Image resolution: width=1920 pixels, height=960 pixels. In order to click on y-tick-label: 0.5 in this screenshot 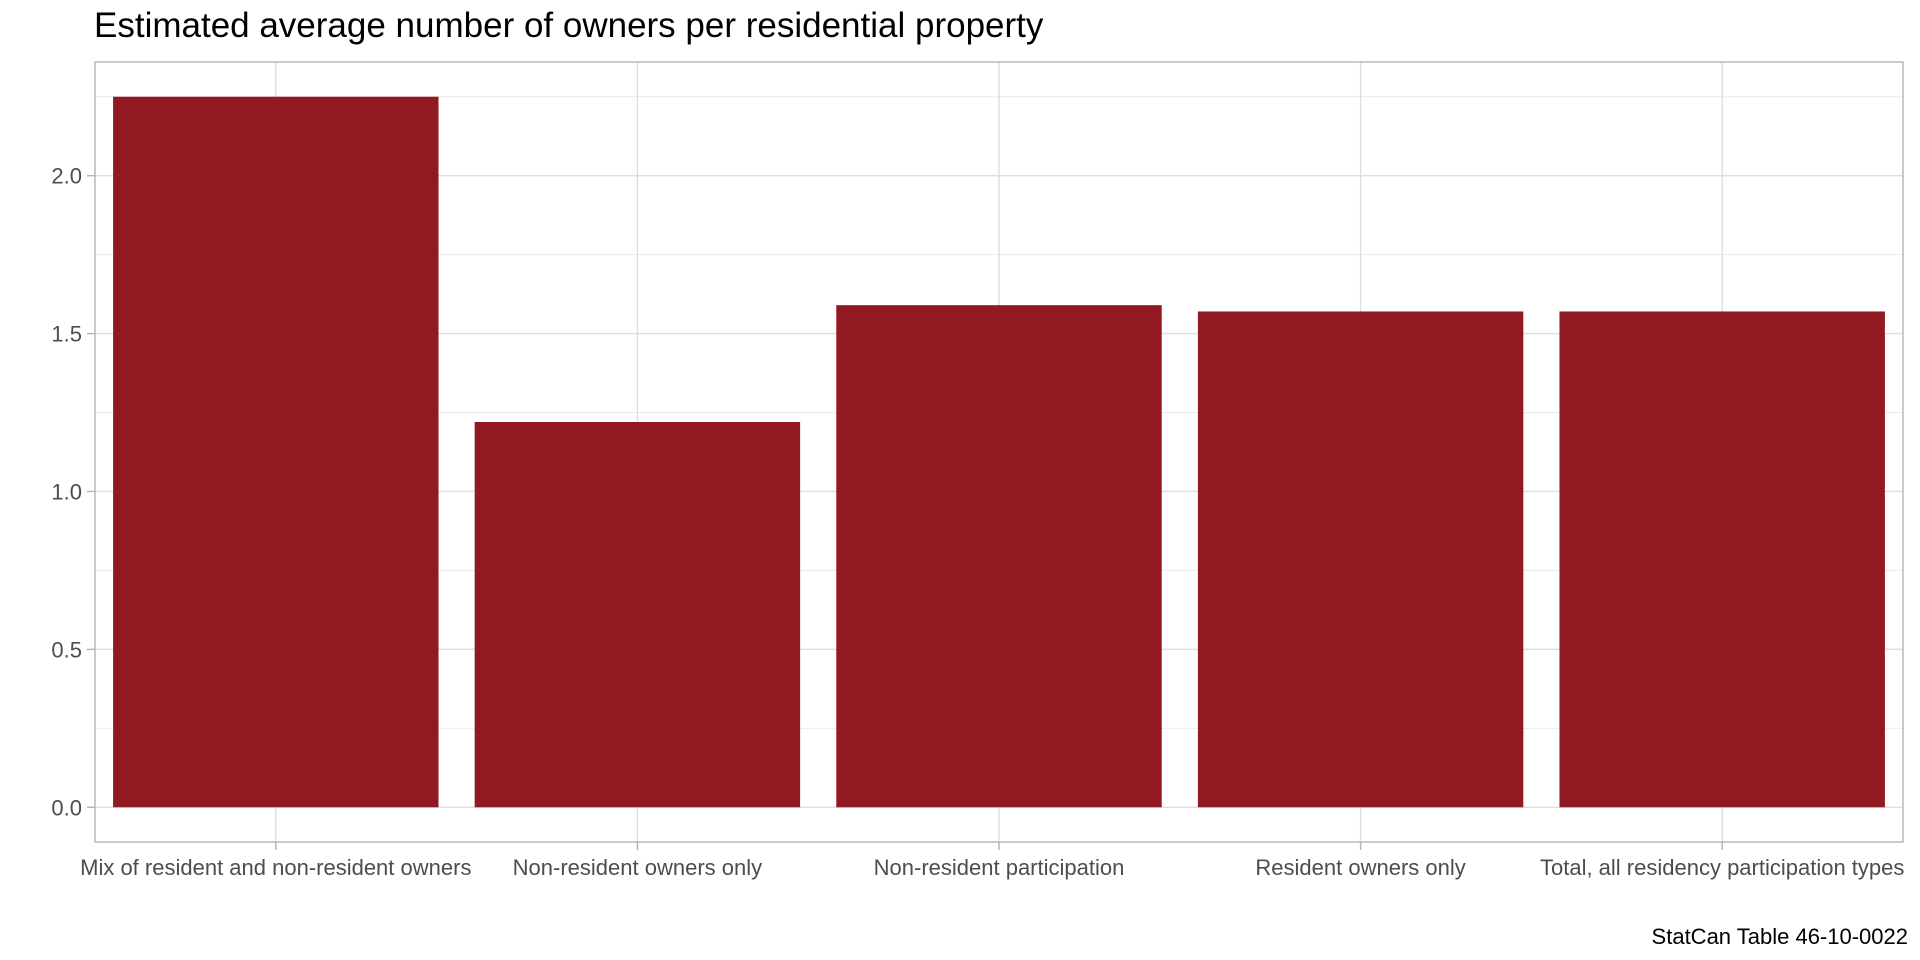, I will do `click(66, 649)`.